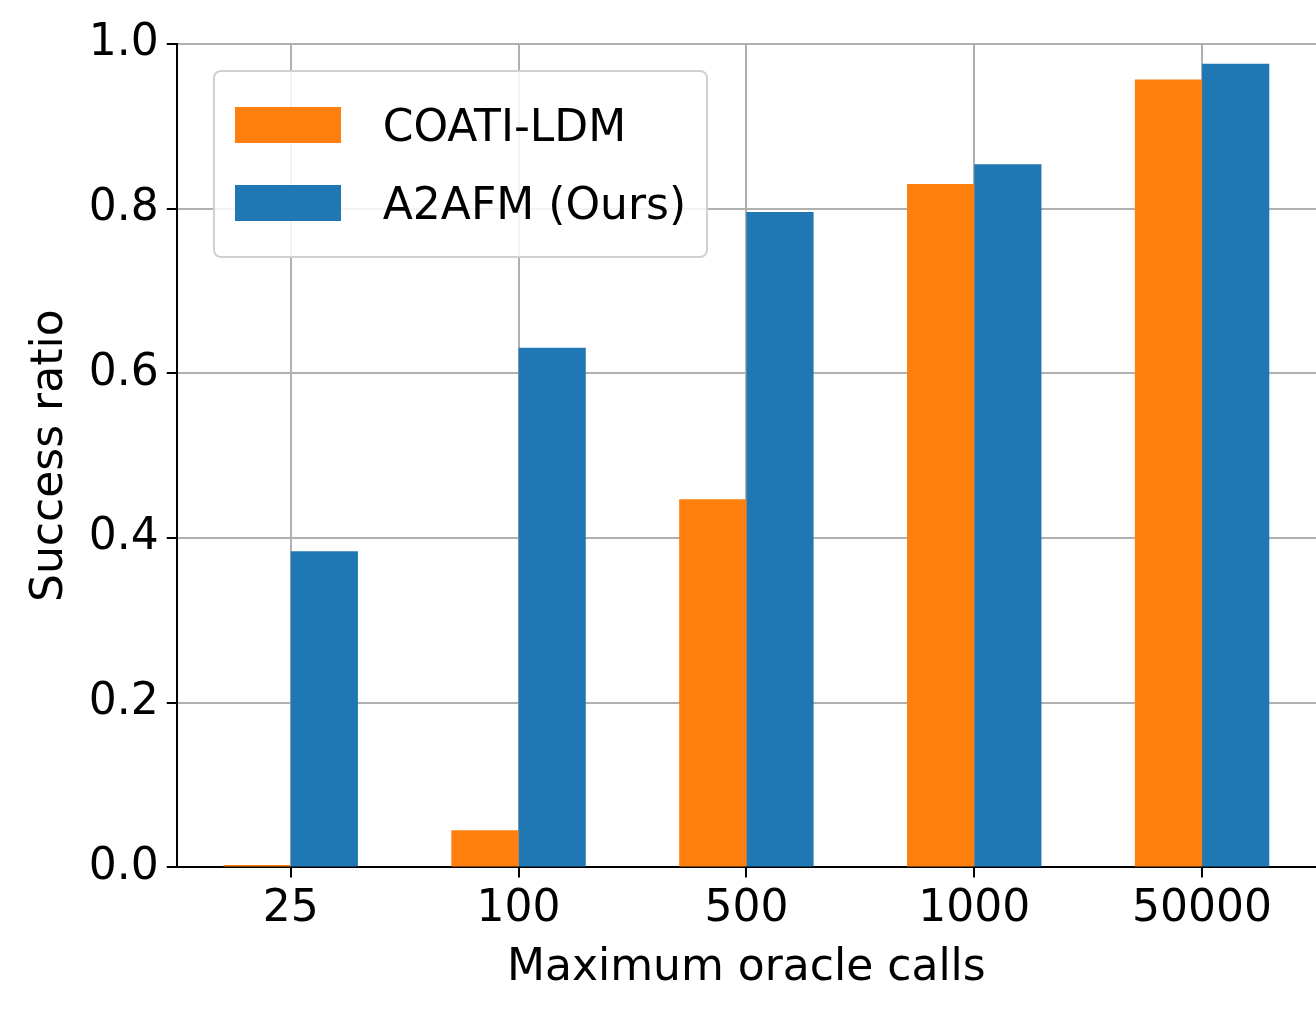 The width and height of the screenshot is (1316, 1009). Describe the element at coordinates (123, 369) in the screenshot. I see `y-tick-label: 0.6` at that location.